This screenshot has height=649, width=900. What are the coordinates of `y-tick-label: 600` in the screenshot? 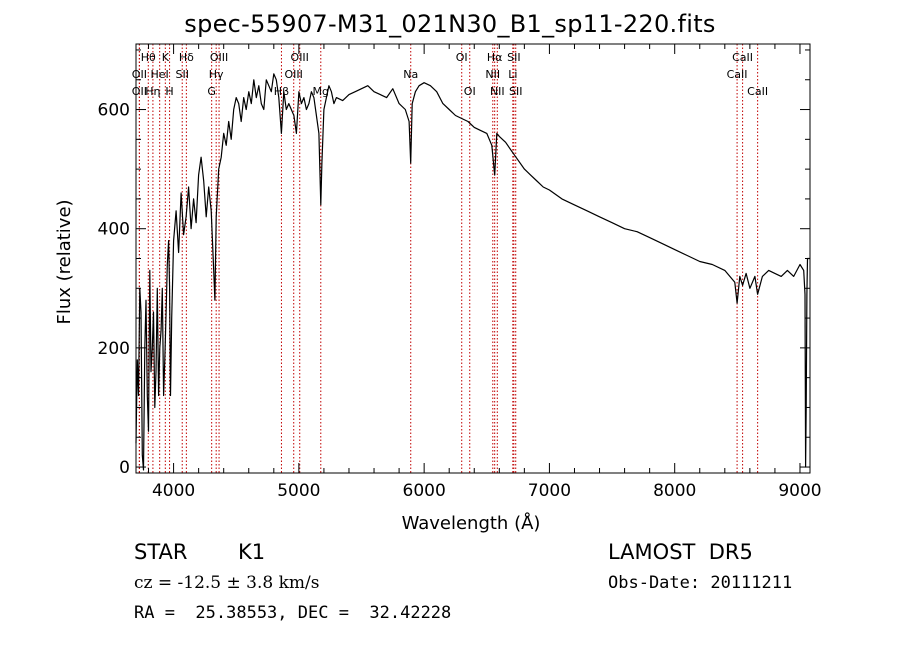 It's located at (114, 111).